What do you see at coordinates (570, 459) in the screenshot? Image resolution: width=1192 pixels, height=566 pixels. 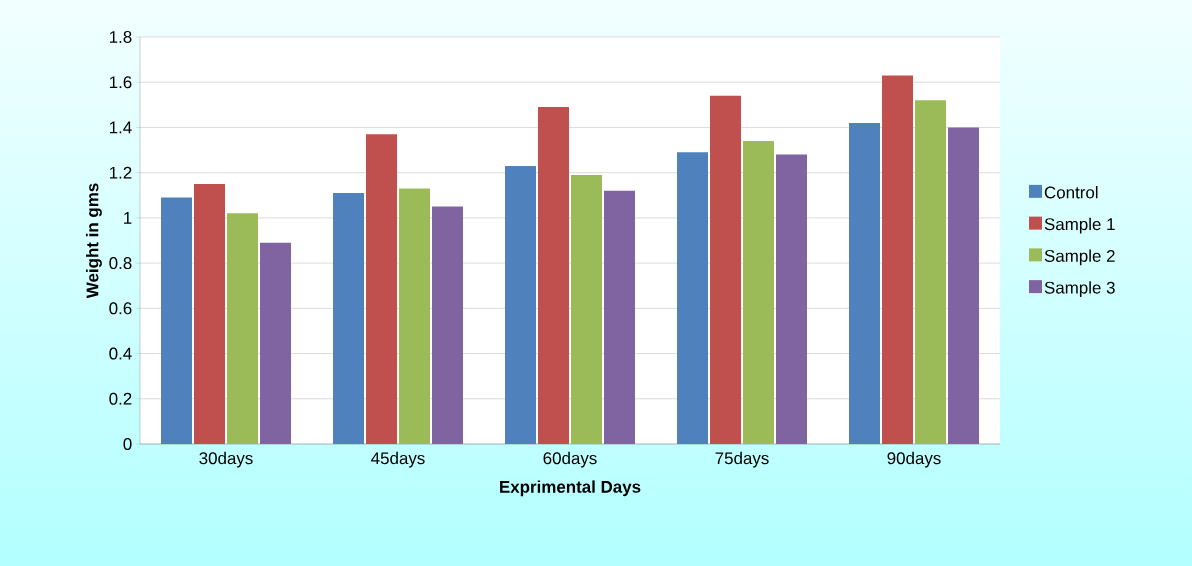 I see `x-tick-label: 60days` at bounding box center [570, 459].